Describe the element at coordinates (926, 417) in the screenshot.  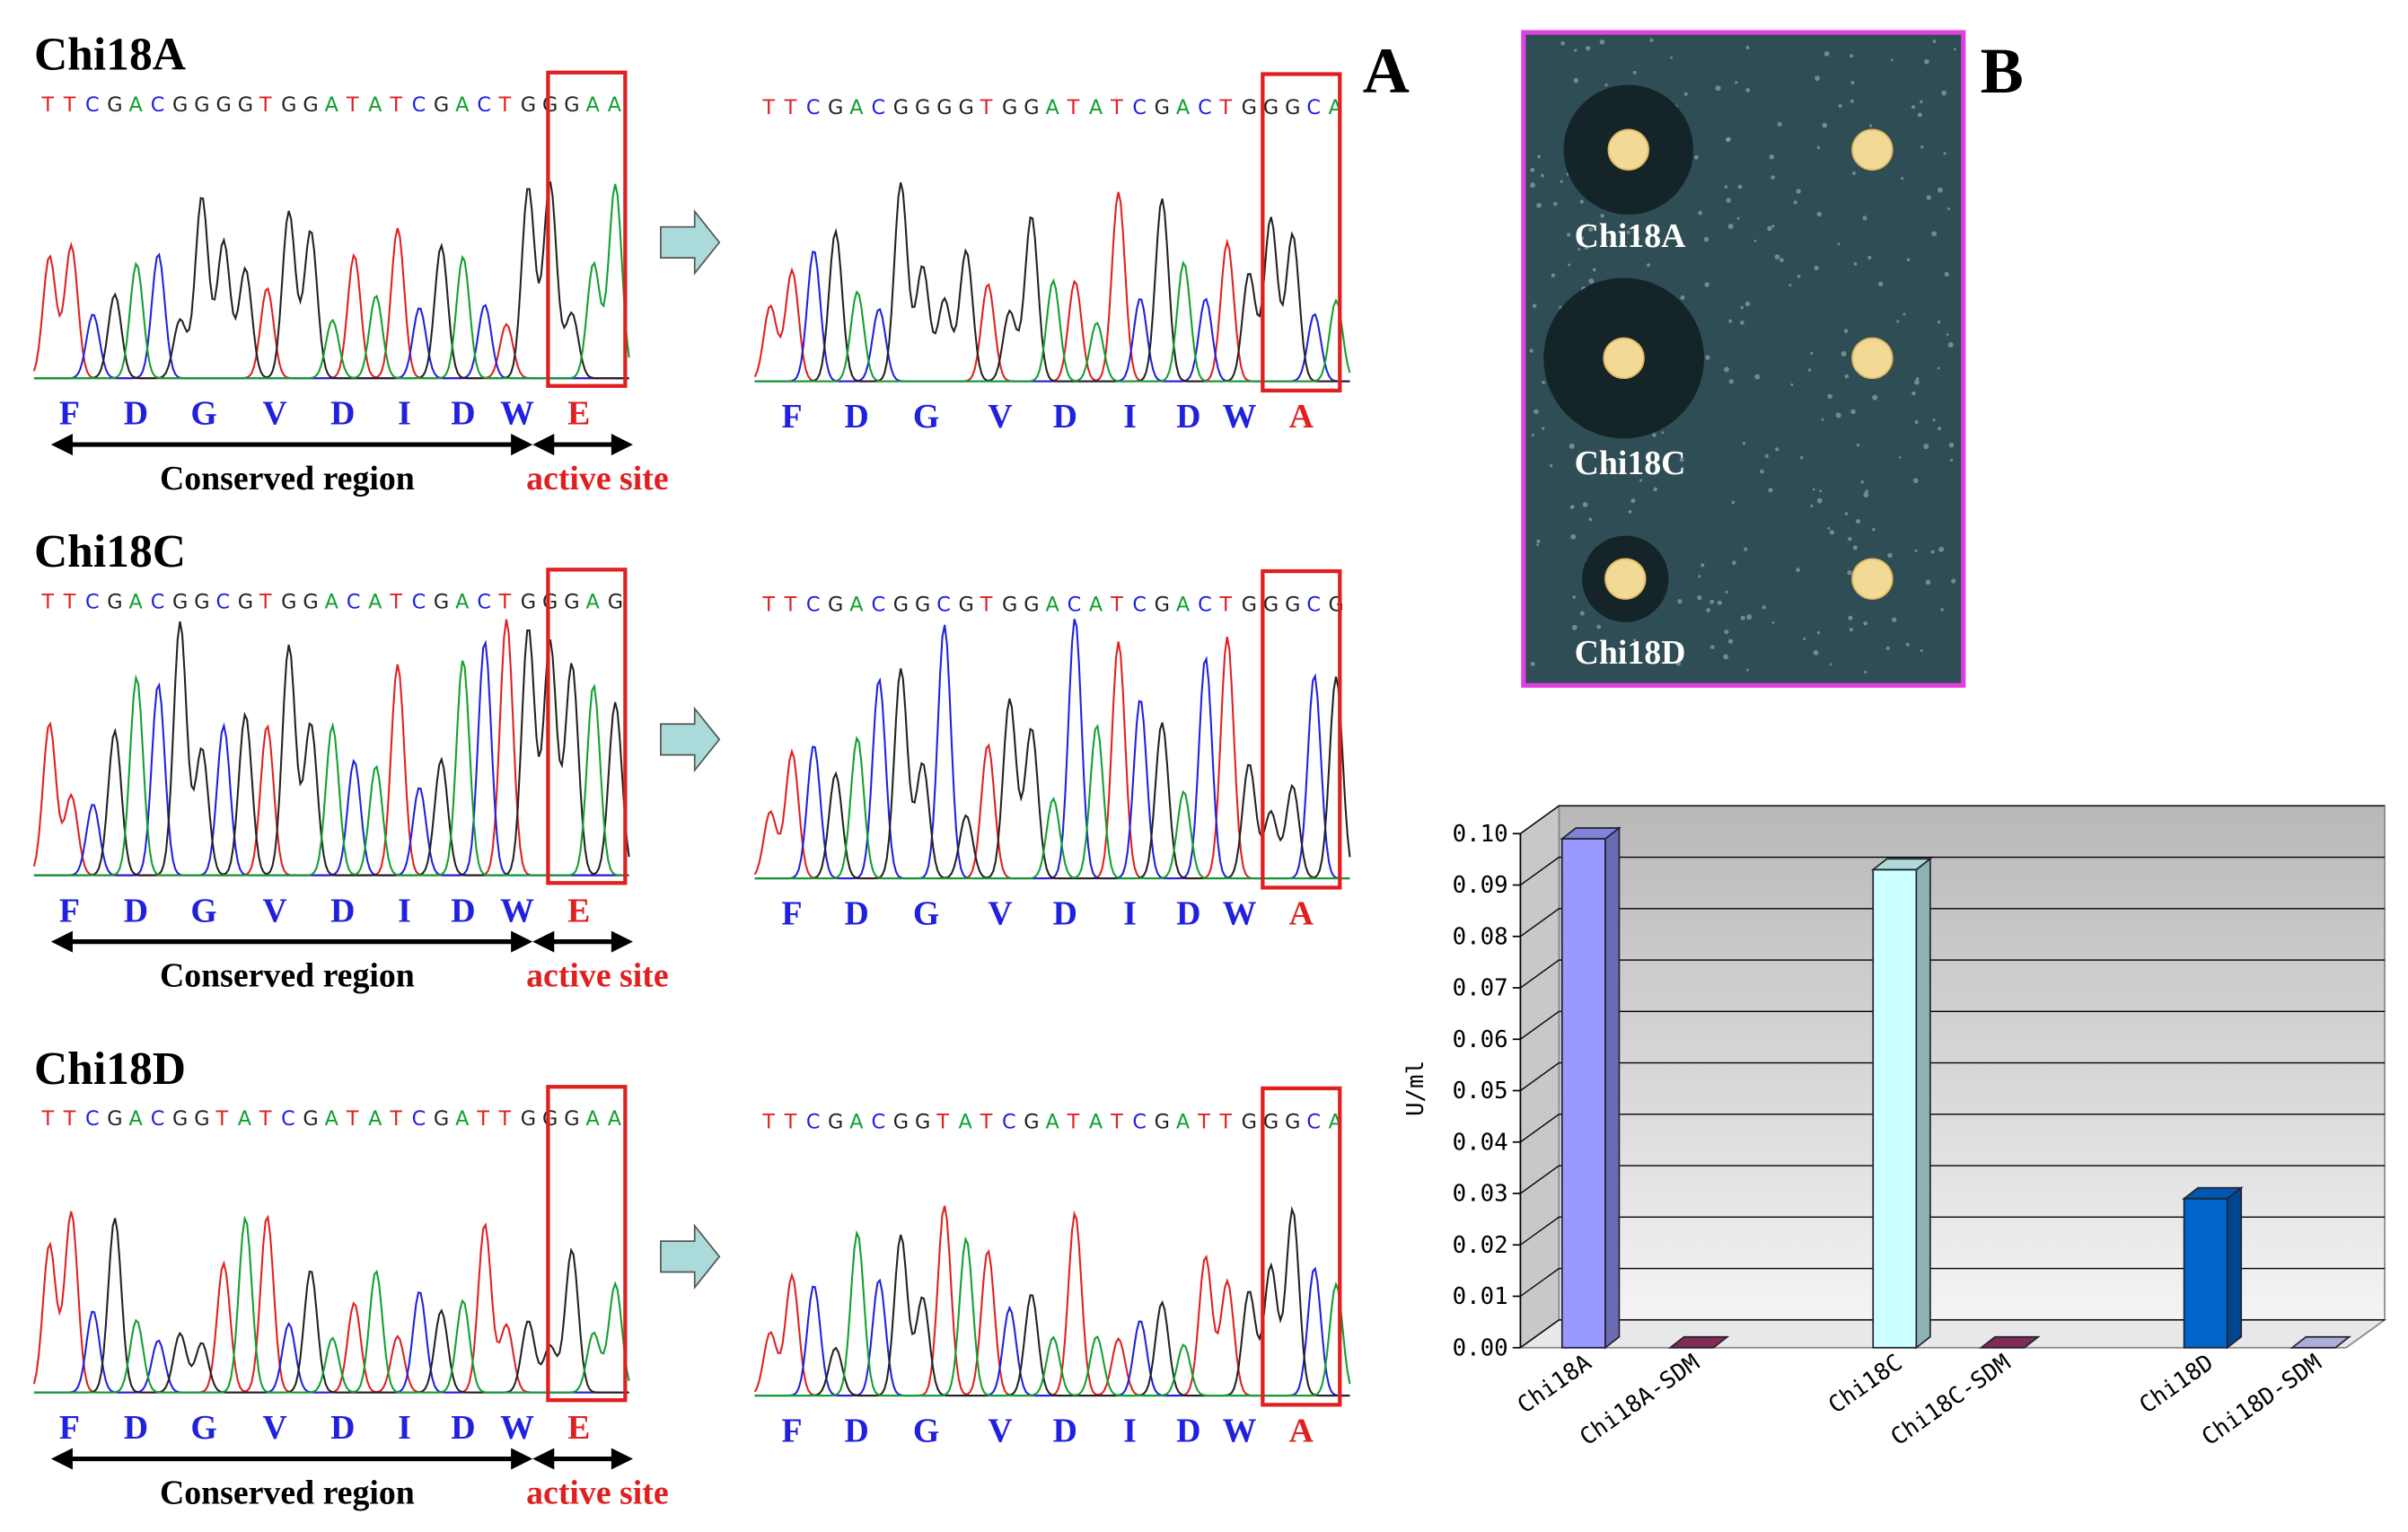
I see `residue: G` at that location.